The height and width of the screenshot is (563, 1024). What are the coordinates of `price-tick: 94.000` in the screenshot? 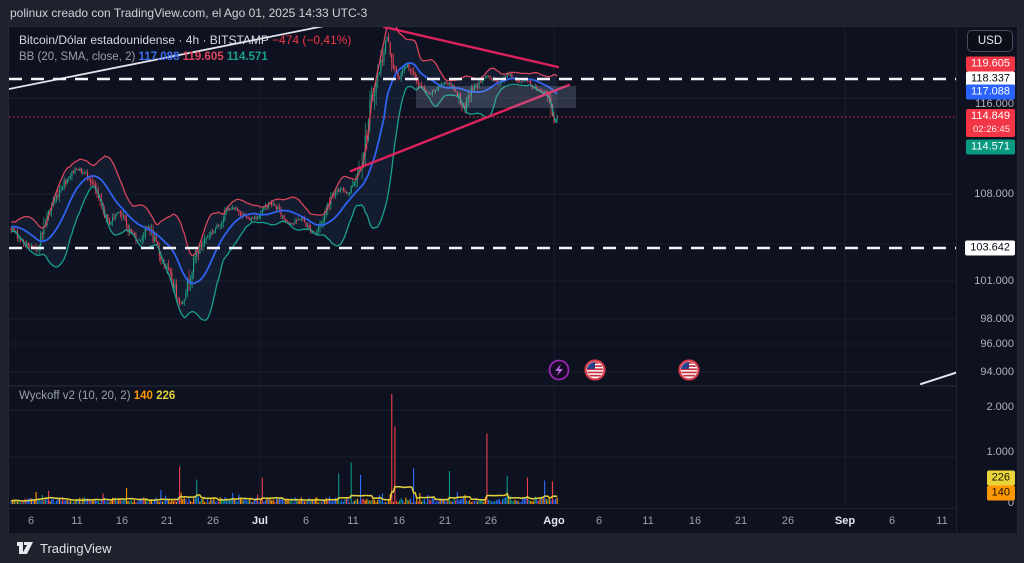 It's located at (997, 372).